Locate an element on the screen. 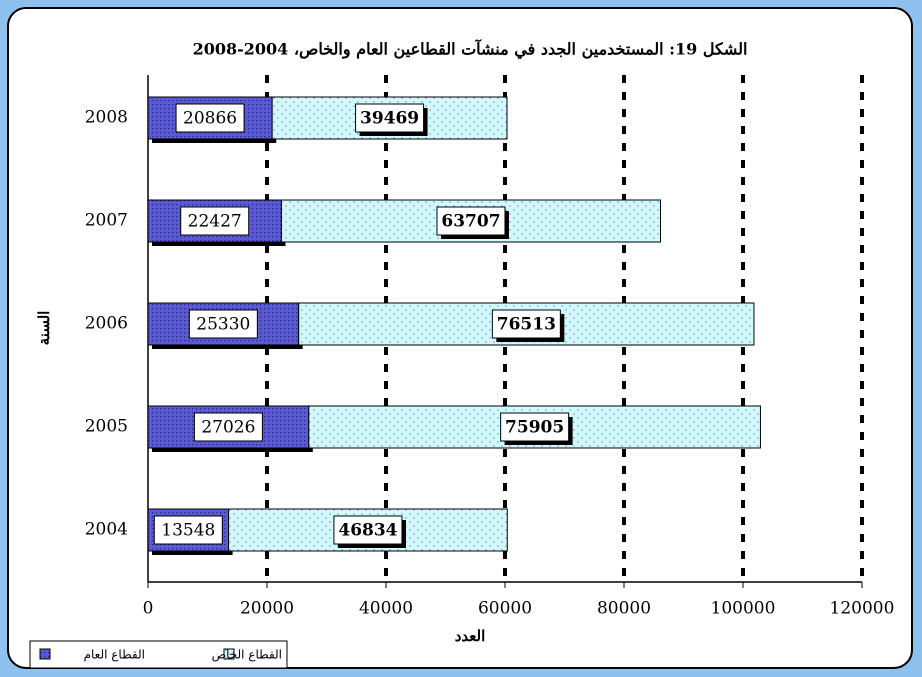 This screenshot has height=677, width=922. data-label: 63707 is located at coordinates (470, 222).